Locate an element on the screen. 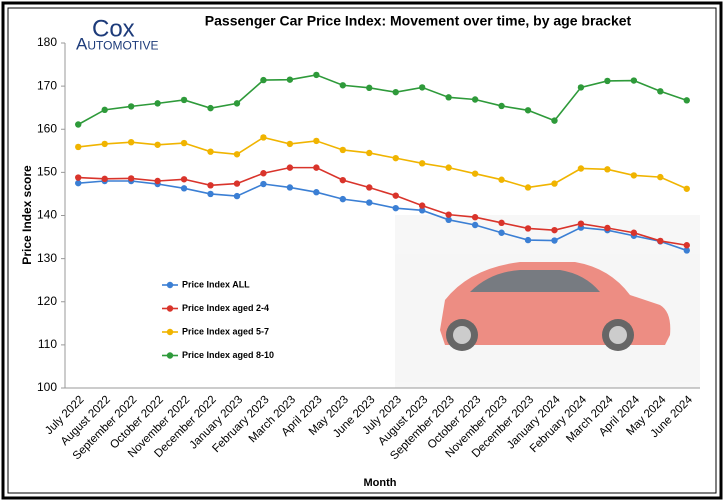 The height and width of the screenshot is (502, 725). y-tick-label: 130 is located at coordinates (47, 258).